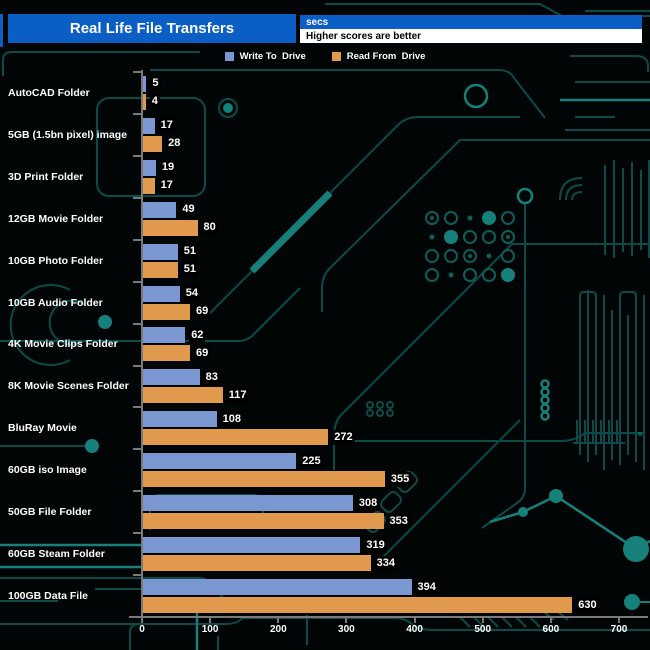 This screenshot has height=650, width=650. What do you see at coordinates (171, 260) in the screenshot?
I see `bar-group: 51 51` at bounding box center [171, 260].